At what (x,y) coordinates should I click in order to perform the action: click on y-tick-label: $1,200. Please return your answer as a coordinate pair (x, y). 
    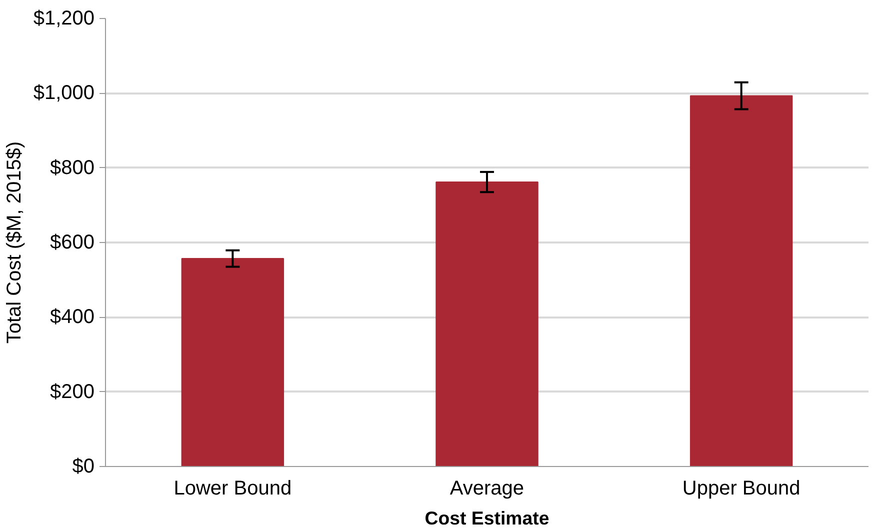
    Looking at the image, I should click on (63, 19).